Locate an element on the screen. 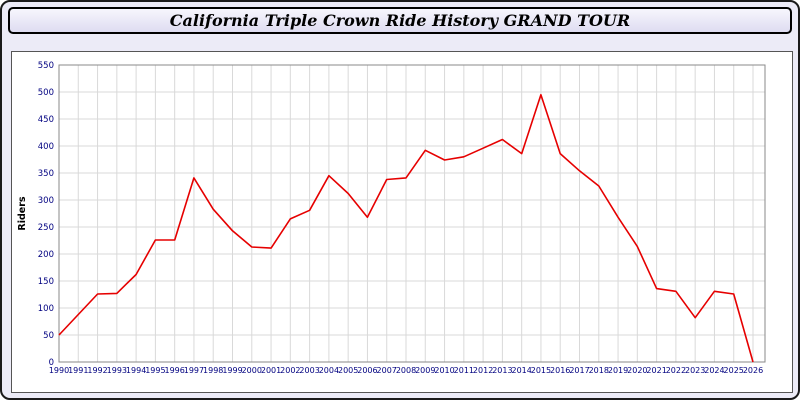 Image resolution: width=800 pixels, height=400 pixels. x-tick-label: 2015 is located at coordinates (541, 370).